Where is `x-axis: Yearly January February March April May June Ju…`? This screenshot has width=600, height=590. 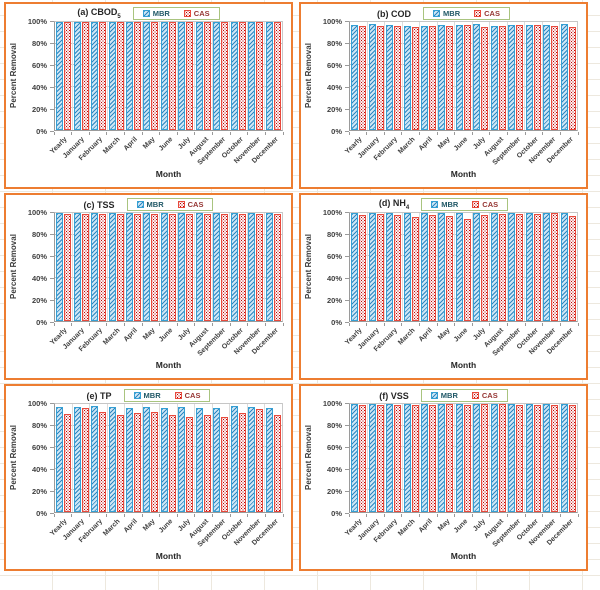
x-axis: Yearly January February March April May June Ju… is located at coordinates (166, 151).